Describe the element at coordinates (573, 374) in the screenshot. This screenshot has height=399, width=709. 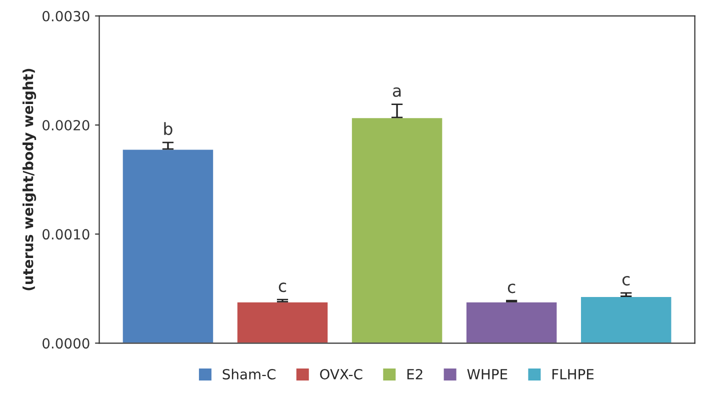
I see `legend-label: FLHPE` at that location.